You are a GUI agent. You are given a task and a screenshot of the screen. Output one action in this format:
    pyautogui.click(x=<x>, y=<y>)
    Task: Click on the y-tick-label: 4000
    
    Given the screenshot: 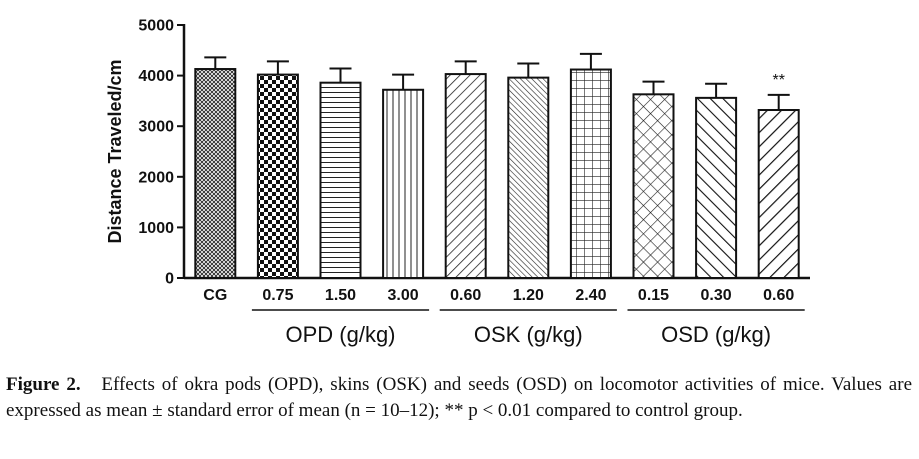 What is the action you would take?
    pyautogui.click(x=156, y=76)
    